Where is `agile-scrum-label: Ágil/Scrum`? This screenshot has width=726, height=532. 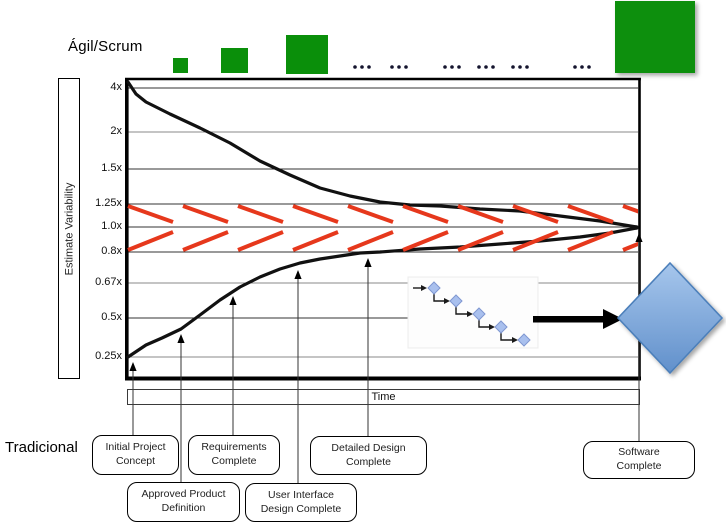 agile-scrum-label: Ágil/Scrum is located at coordinates (105, 46).